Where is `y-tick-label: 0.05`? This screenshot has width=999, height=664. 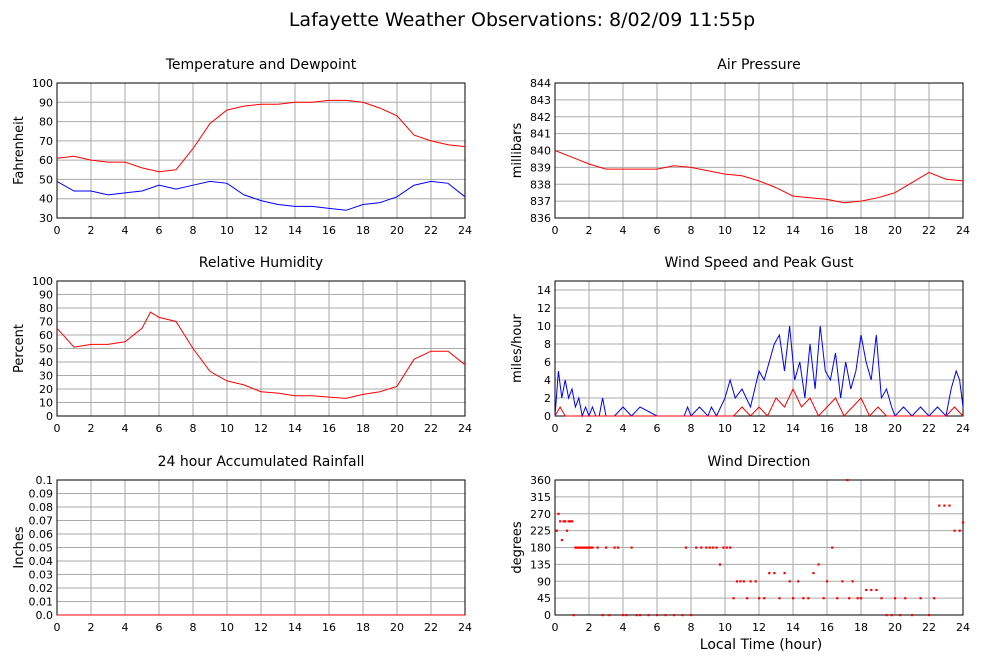 y-tick-label: 0.05 is located at coordinates (41, 548).